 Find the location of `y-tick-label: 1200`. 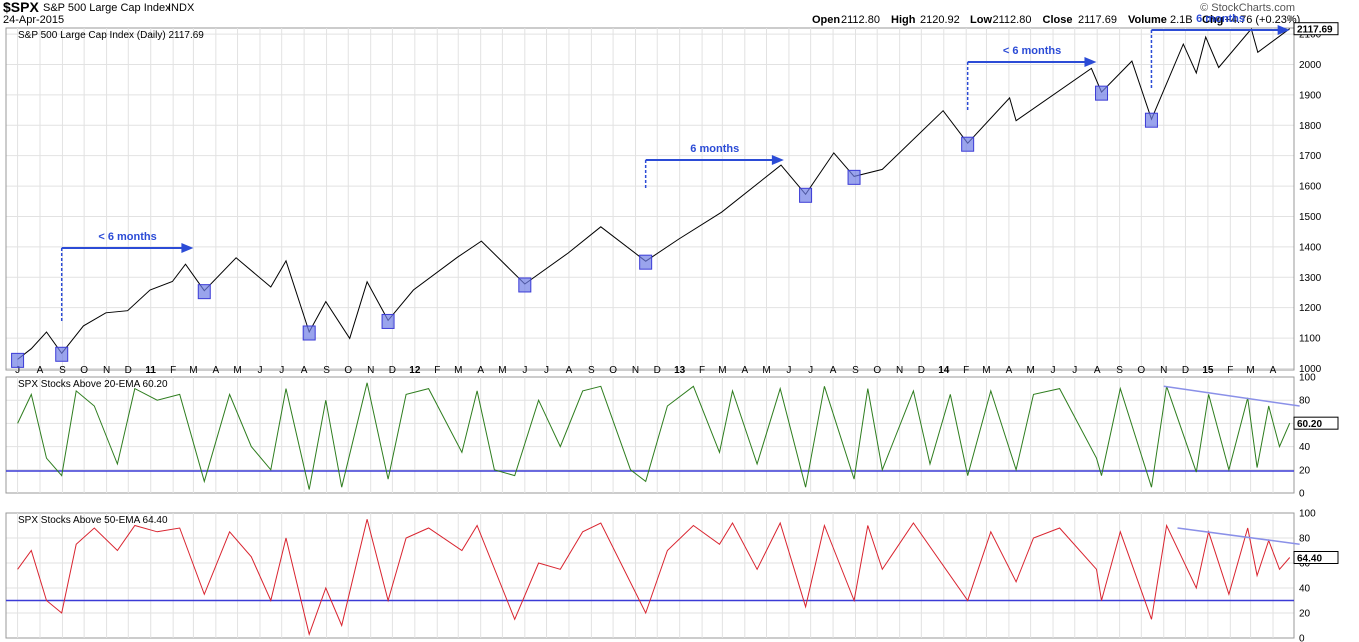

y-tick-label: 1200 is located at coordinates (1310, 308).